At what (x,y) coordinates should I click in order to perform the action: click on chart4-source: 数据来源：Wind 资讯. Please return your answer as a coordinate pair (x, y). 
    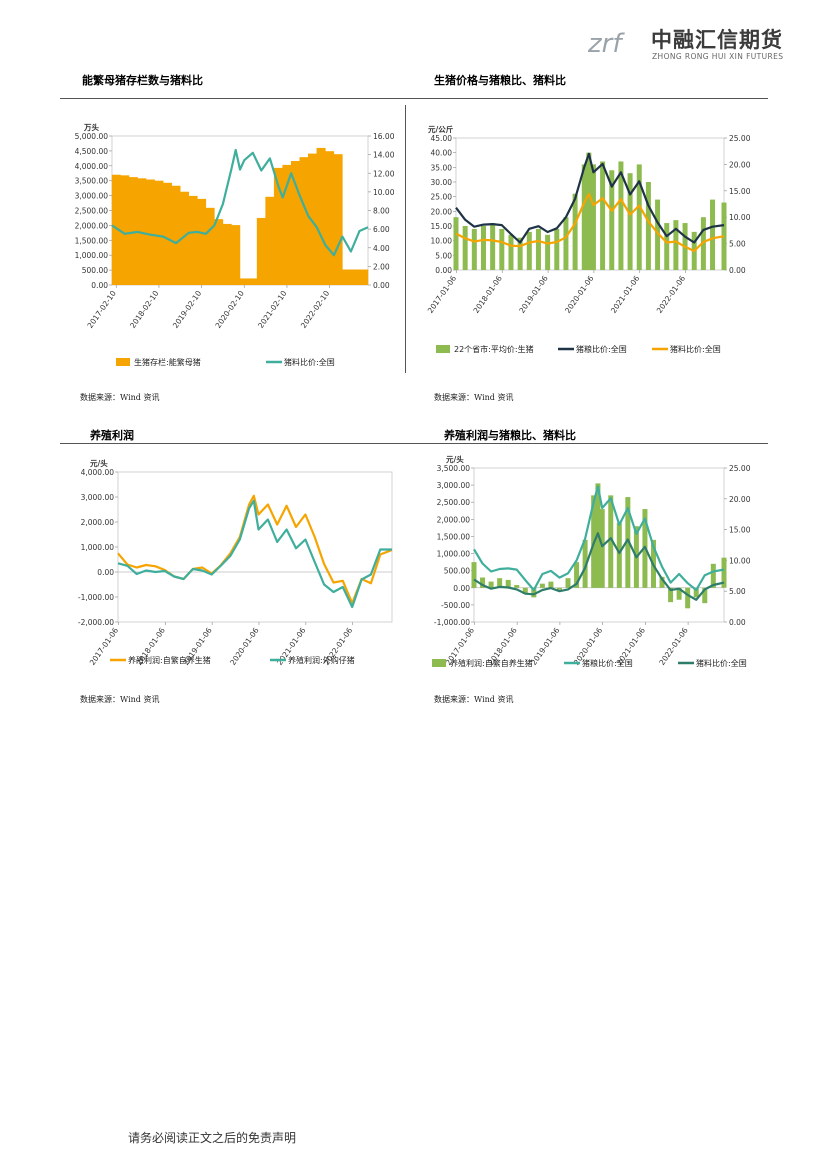
    Looking at the image, I should click on (474, 699).